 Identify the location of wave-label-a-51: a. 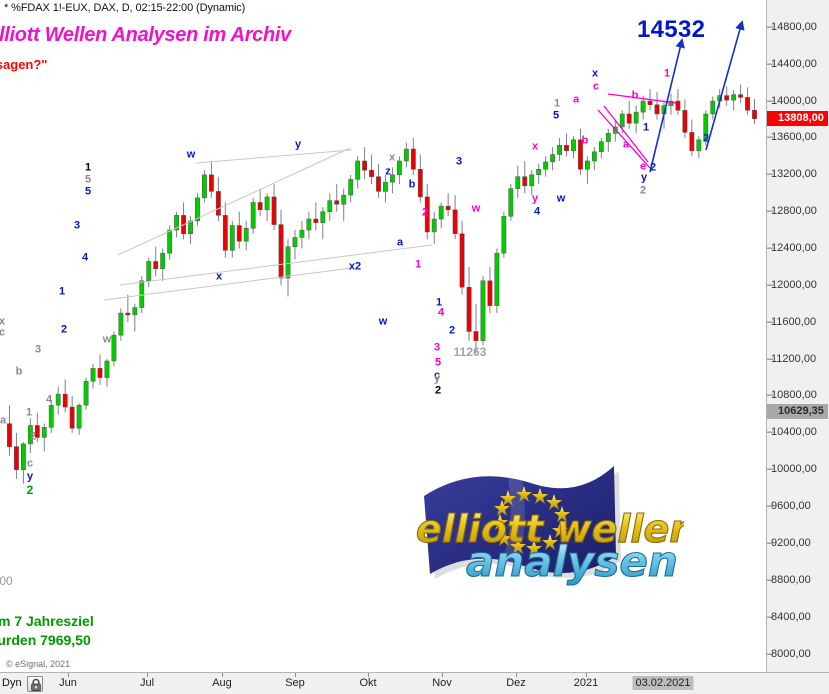
(626, 144).